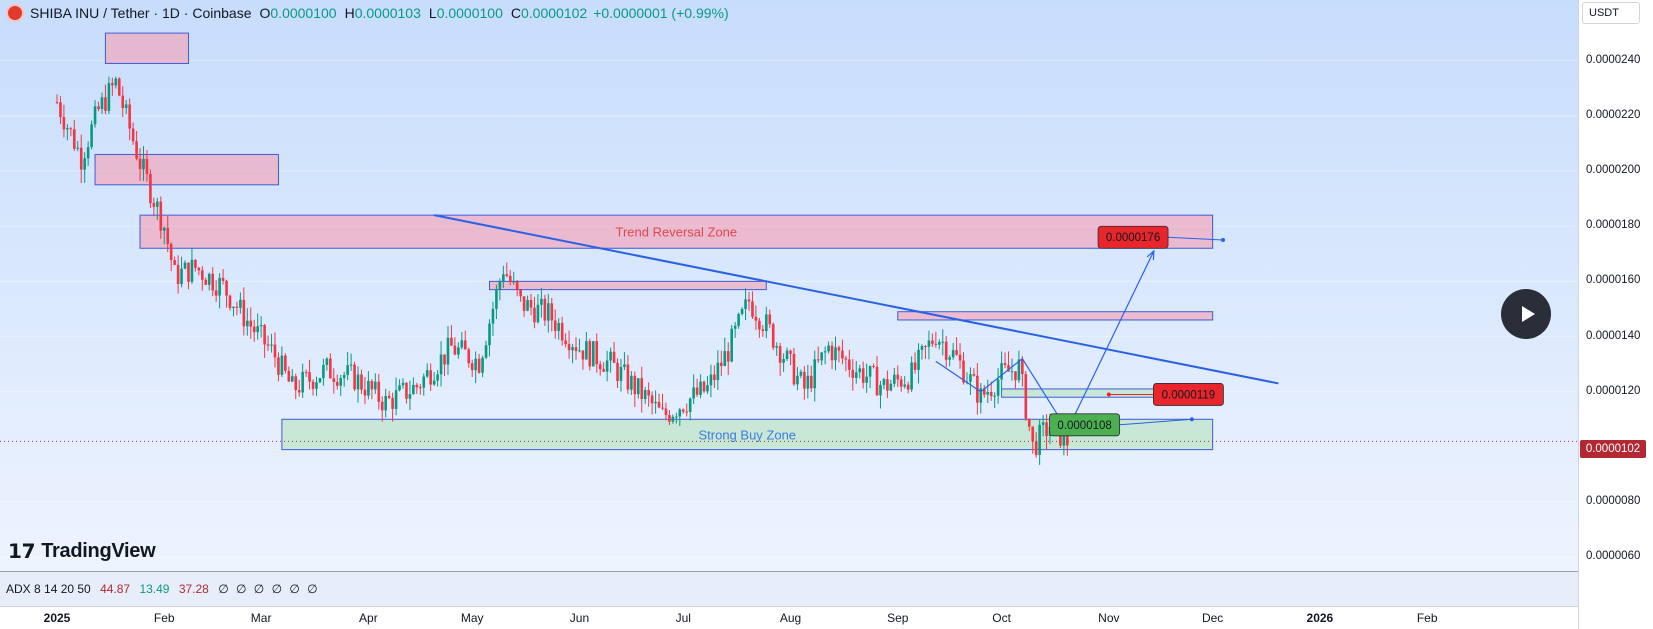 Image resolution: width=1653 pixels, height=629 pixels. What do you see at coordinates (1155, 422) in the screenshot?
I see `target-leader-line` at bounding box center [1155, 422].